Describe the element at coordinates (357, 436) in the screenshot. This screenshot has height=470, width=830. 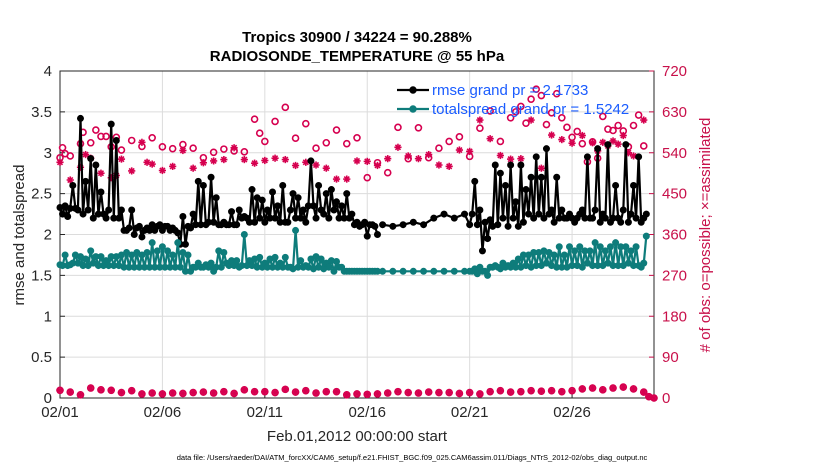
I see `x-axis-label: Feb.01,2012 00:00:00 start` at that location.